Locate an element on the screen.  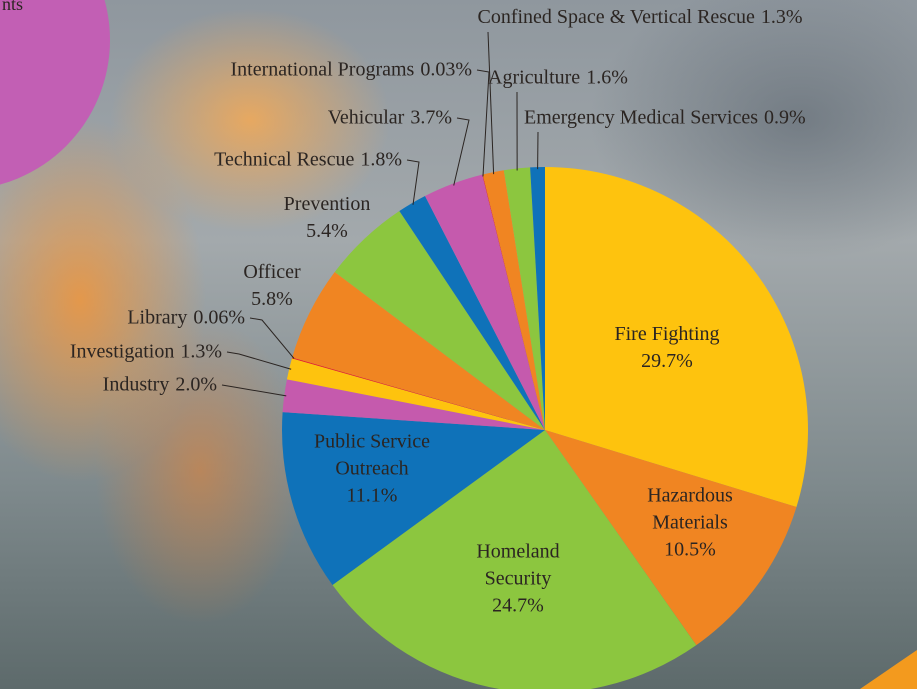
slice-label: Hazardous Materials 10.5% is located at coordinates (690, 523).